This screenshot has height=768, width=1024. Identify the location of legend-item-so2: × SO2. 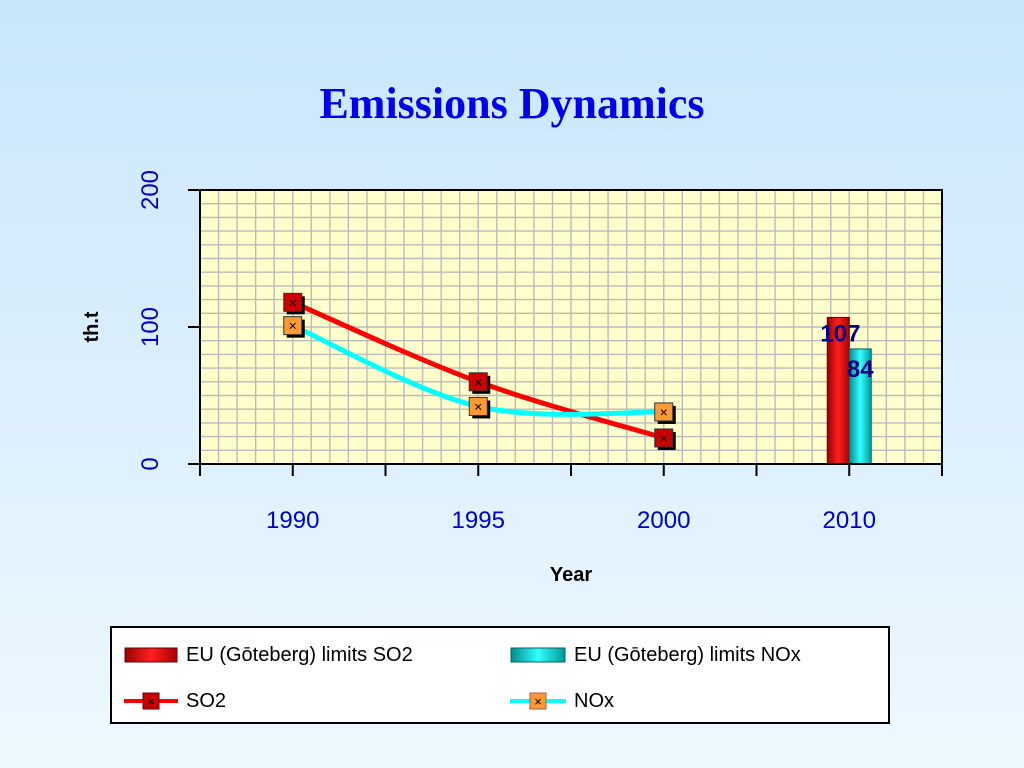
(175, 701).